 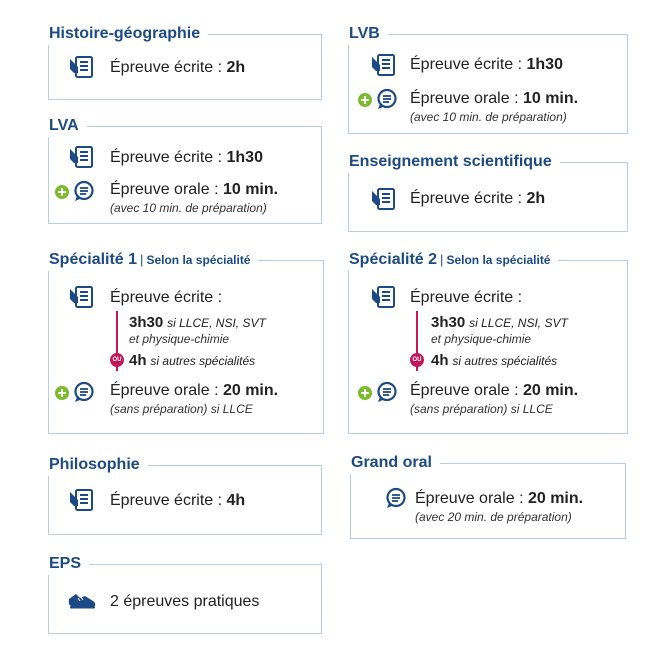 I want to click on title-main: Spécialité 2, so click(x=393, y=259).